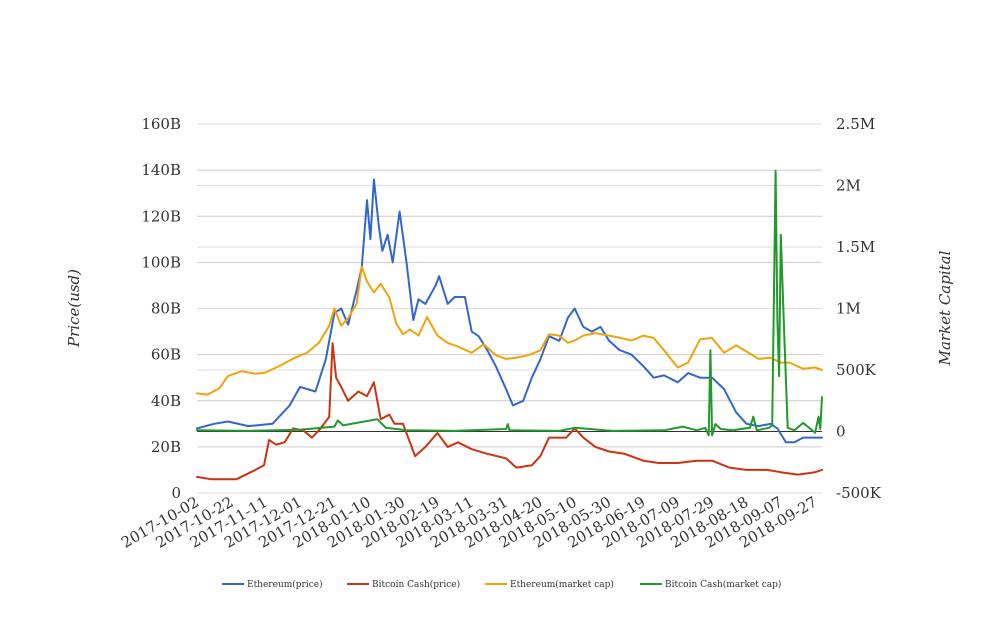  What do you see at coordinates (161, 124) in the screenshot?
I see `left-tick-label: 160B` at bounding box center [161, 124].